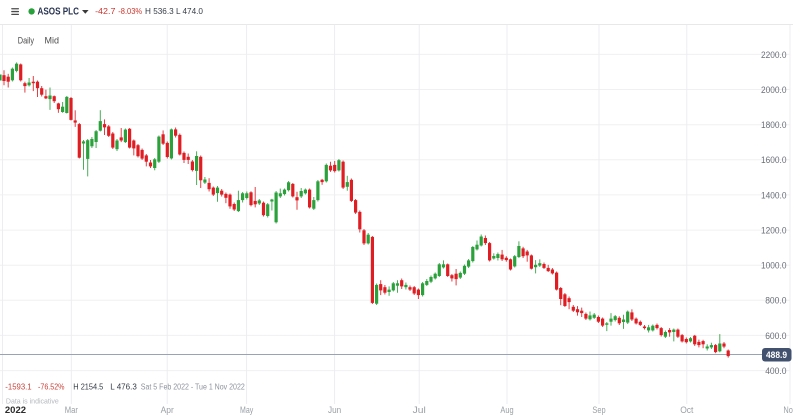 The width and height of the screenshot is (793, 415). Describe the element at coordinates (775, 336) in the screenshot. I see `svg-text: 600.0` at that location.